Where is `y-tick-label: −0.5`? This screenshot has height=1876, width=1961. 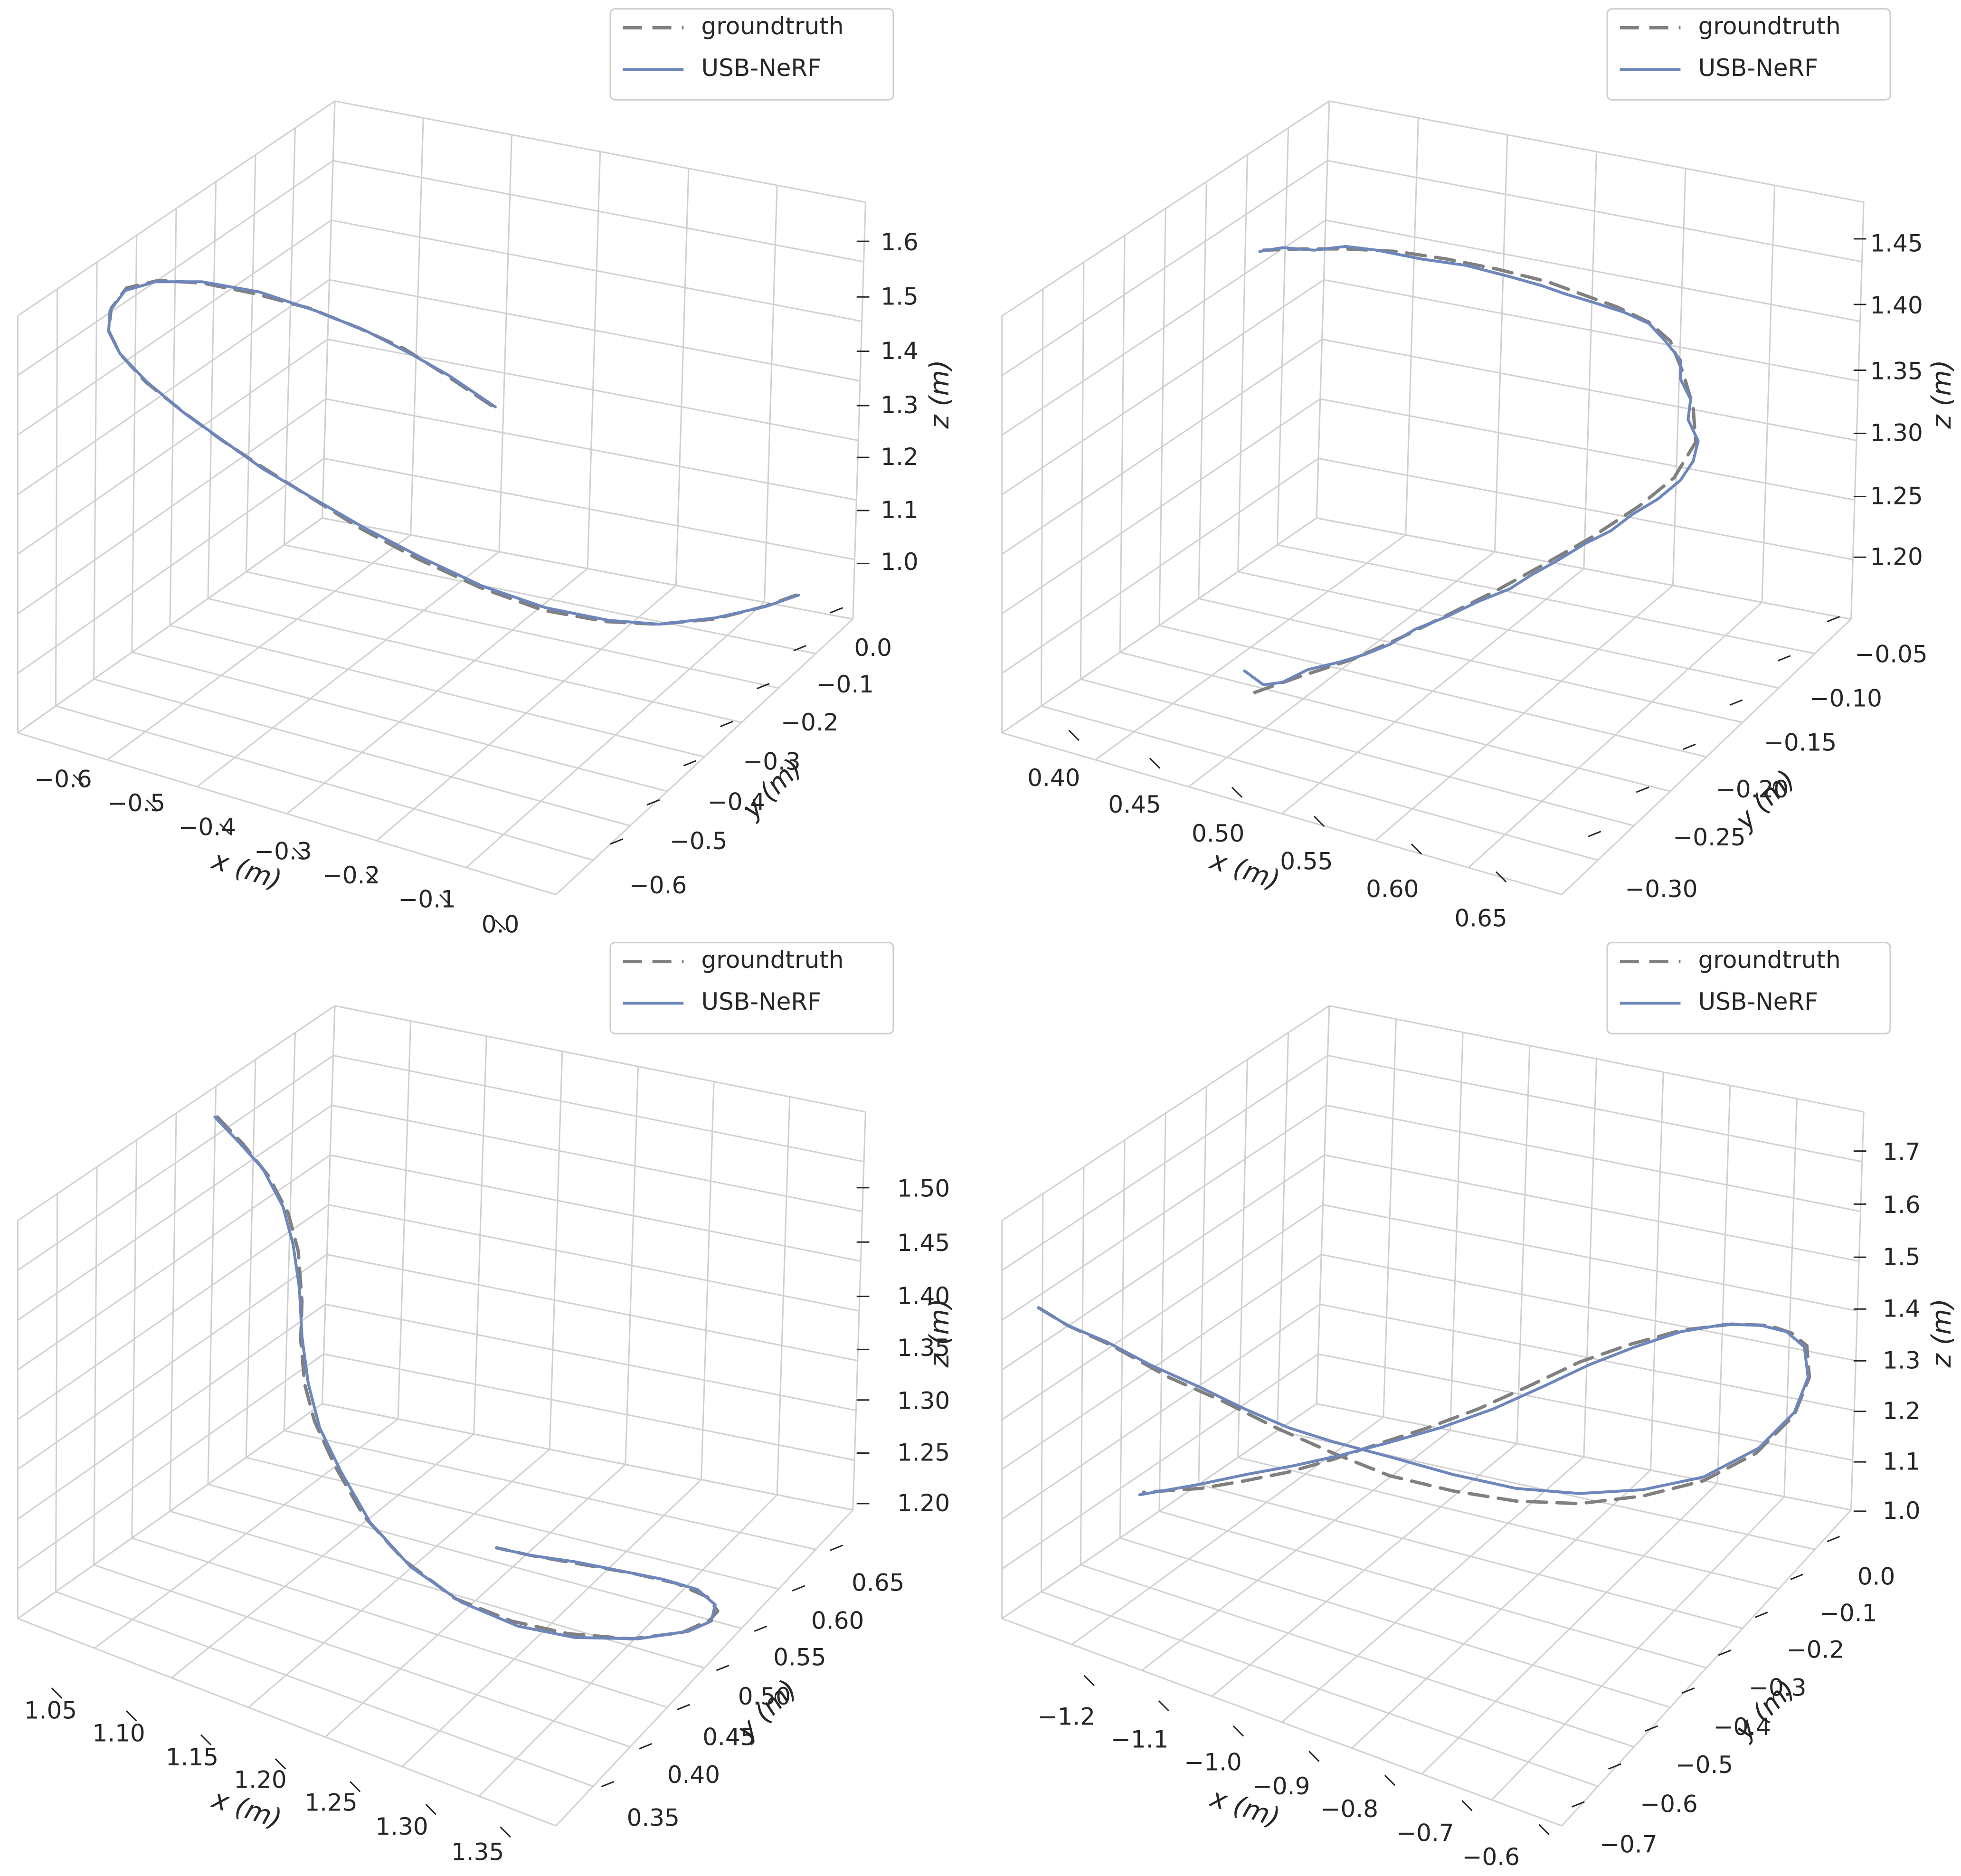 y-tick-label: −0.5 is located at coordinates (1704, 1765).